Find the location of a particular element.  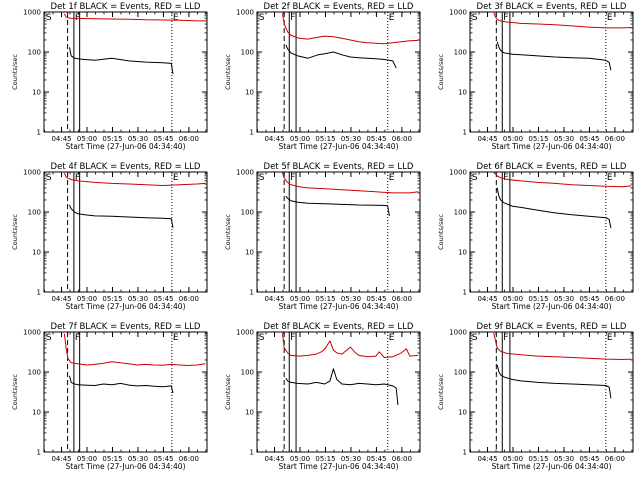

panel-title: Det 7f BLACK = Events, RED = LLD is located at coordinates (126, 327).